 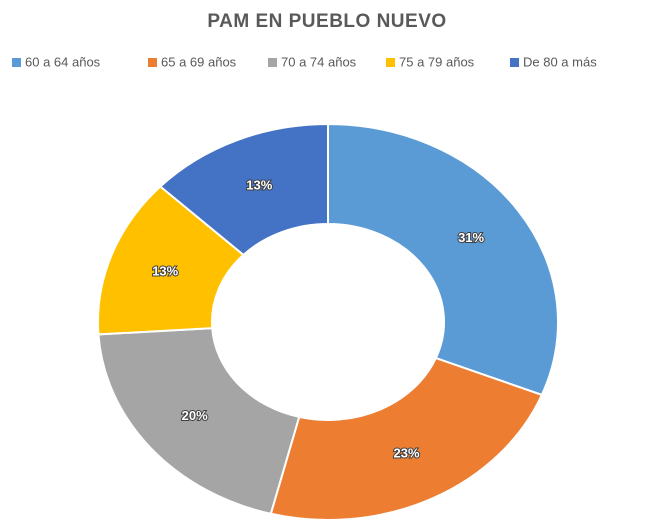 What do you see at coordinates (407, 452) in the screenshot?
I see `data-label: 23%` at bounding box center [407, 452].